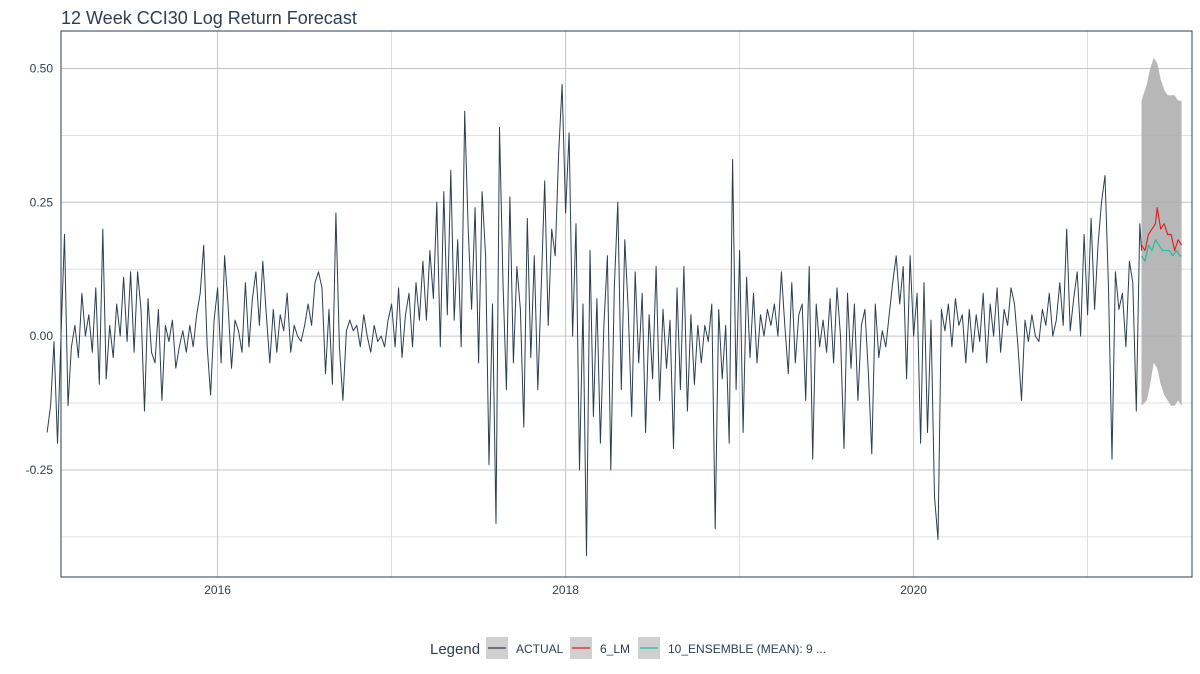  I want to click on x-tick-label: 2016, so click(217, 590).